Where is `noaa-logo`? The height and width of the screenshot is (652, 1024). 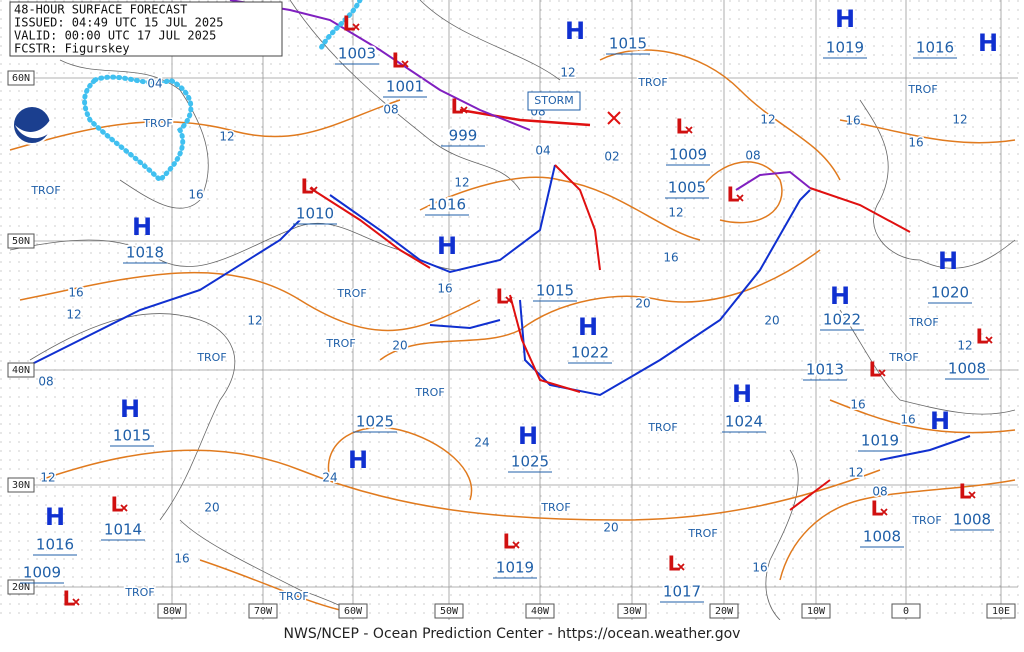
noaa-logo is located at coordinates (32, 125).